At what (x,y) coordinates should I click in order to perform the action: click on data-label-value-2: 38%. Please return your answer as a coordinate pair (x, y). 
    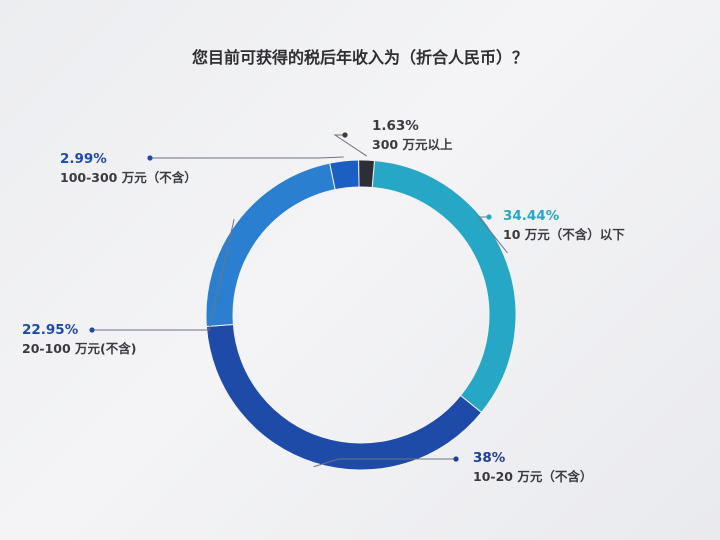
    Looking at the image, I should click on (489, 458).